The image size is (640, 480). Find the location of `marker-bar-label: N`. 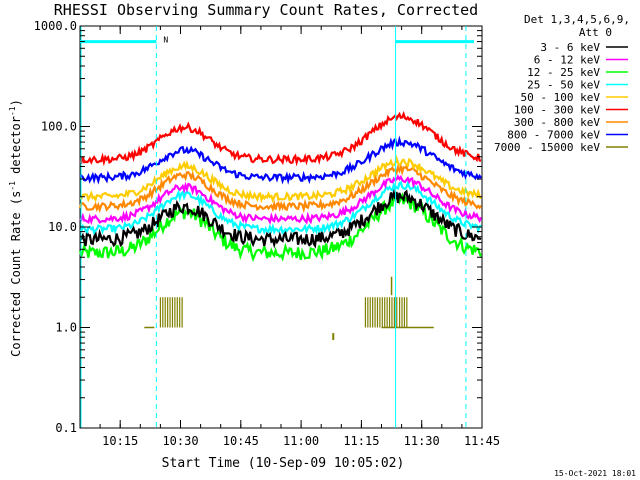

marker-bar-label: N is located at coordinates (165, 40).